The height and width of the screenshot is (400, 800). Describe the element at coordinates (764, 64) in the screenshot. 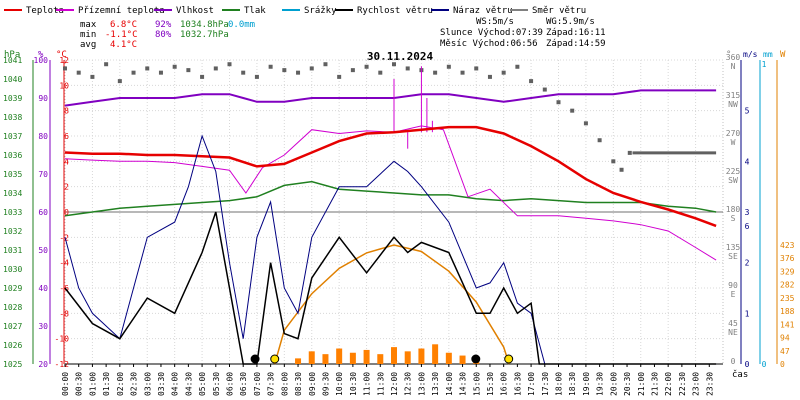

I see `mm-tick: 1` at that location.